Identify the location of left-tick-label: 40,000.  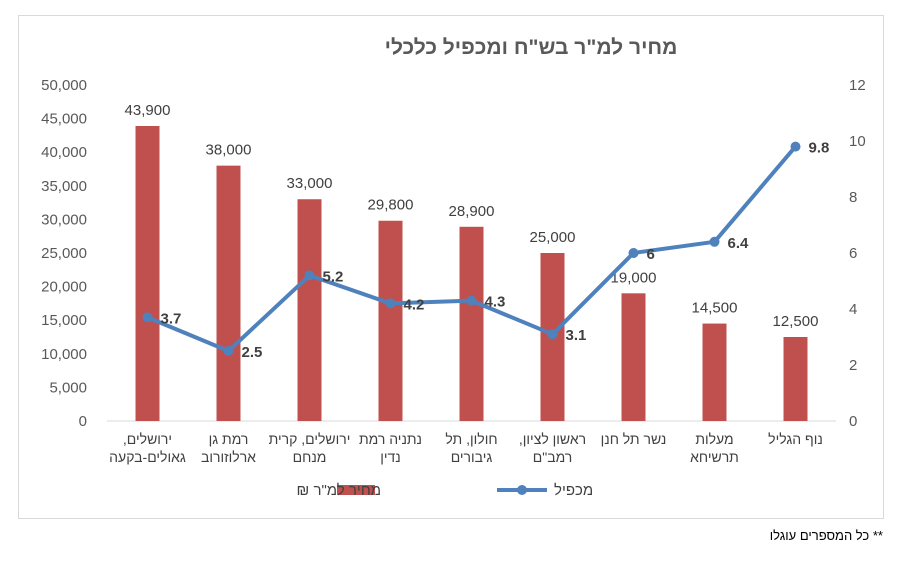
(64, 152).